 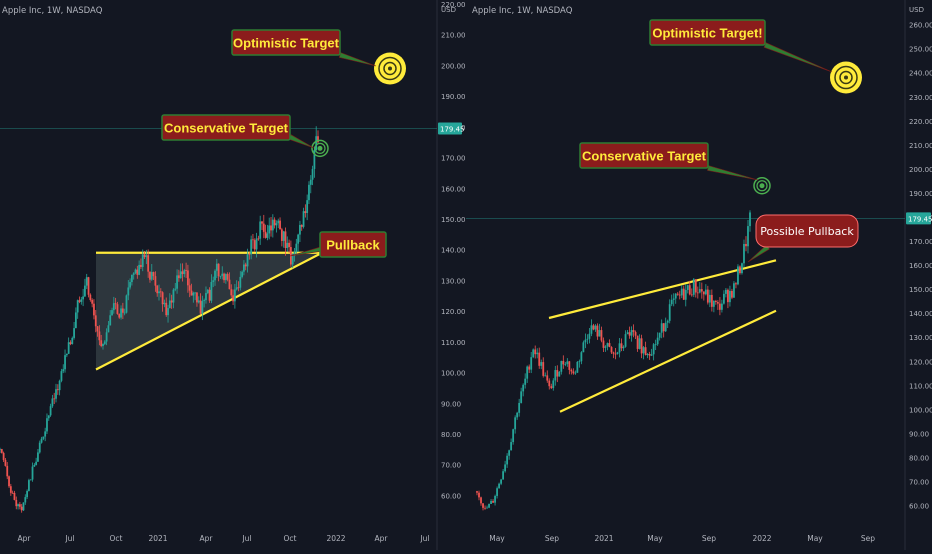 I want to click on label-text: Optimistic Target, so click(x=286, y=43).